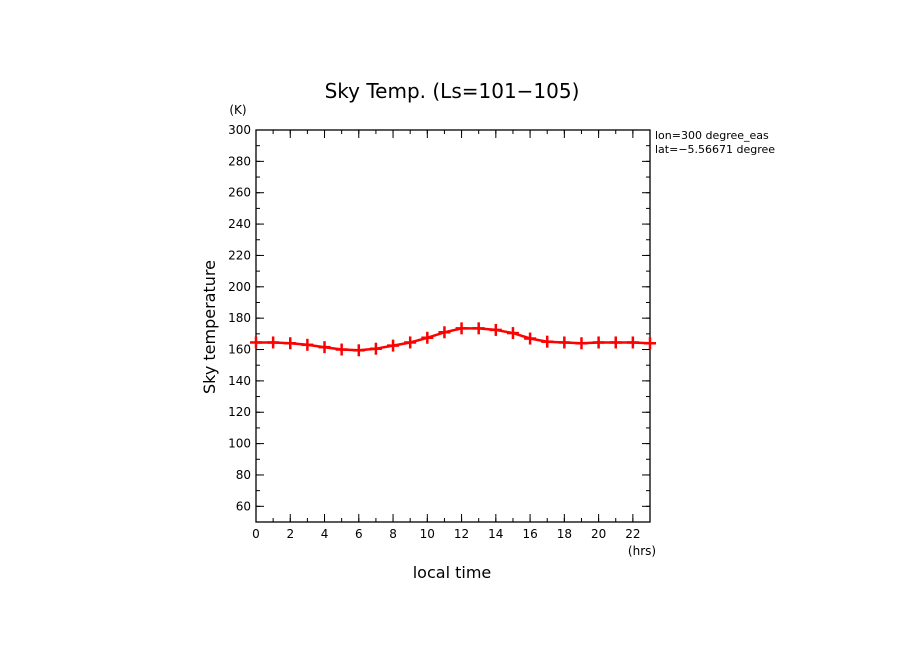 Image resolution: width=904 pixels, height=654 pixels. I want to click on x-tick-label: 14, so click(495, 534).